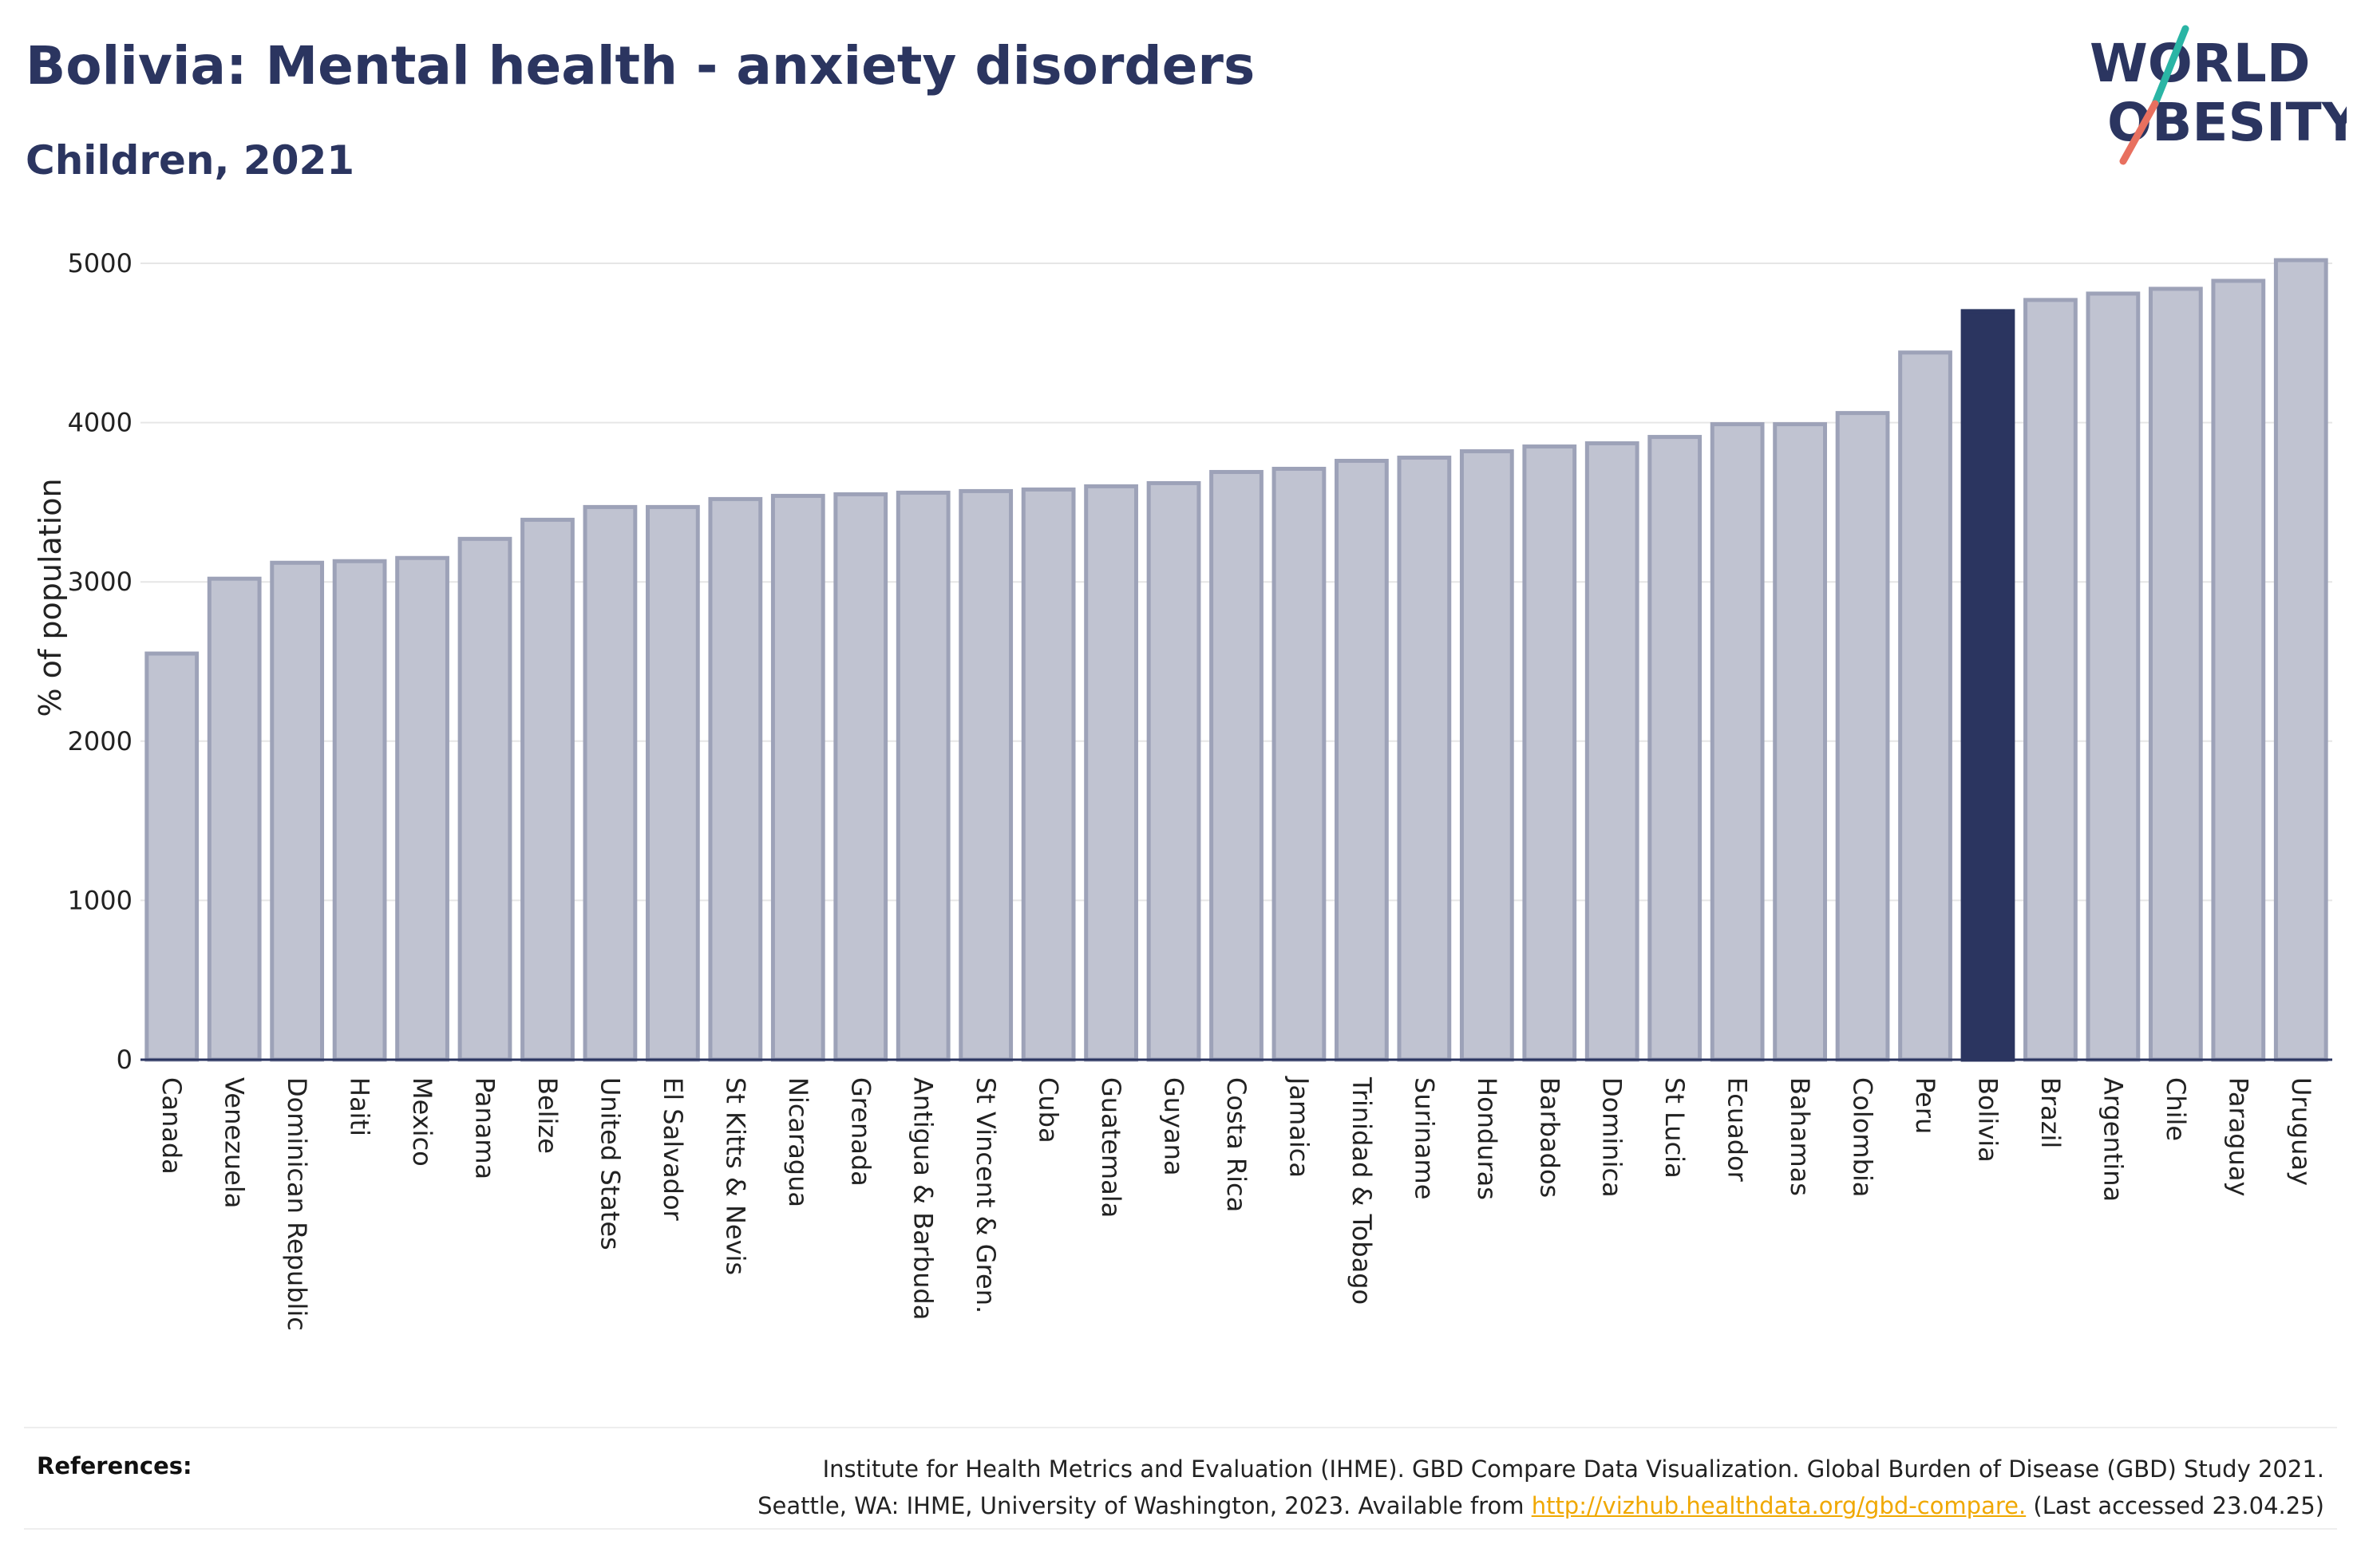 This screenshot has width=2361, height=1568. Describe the element at coordinates (860, 1132) in the screenshot. I see `x-tick-label: Grenada` at that location.